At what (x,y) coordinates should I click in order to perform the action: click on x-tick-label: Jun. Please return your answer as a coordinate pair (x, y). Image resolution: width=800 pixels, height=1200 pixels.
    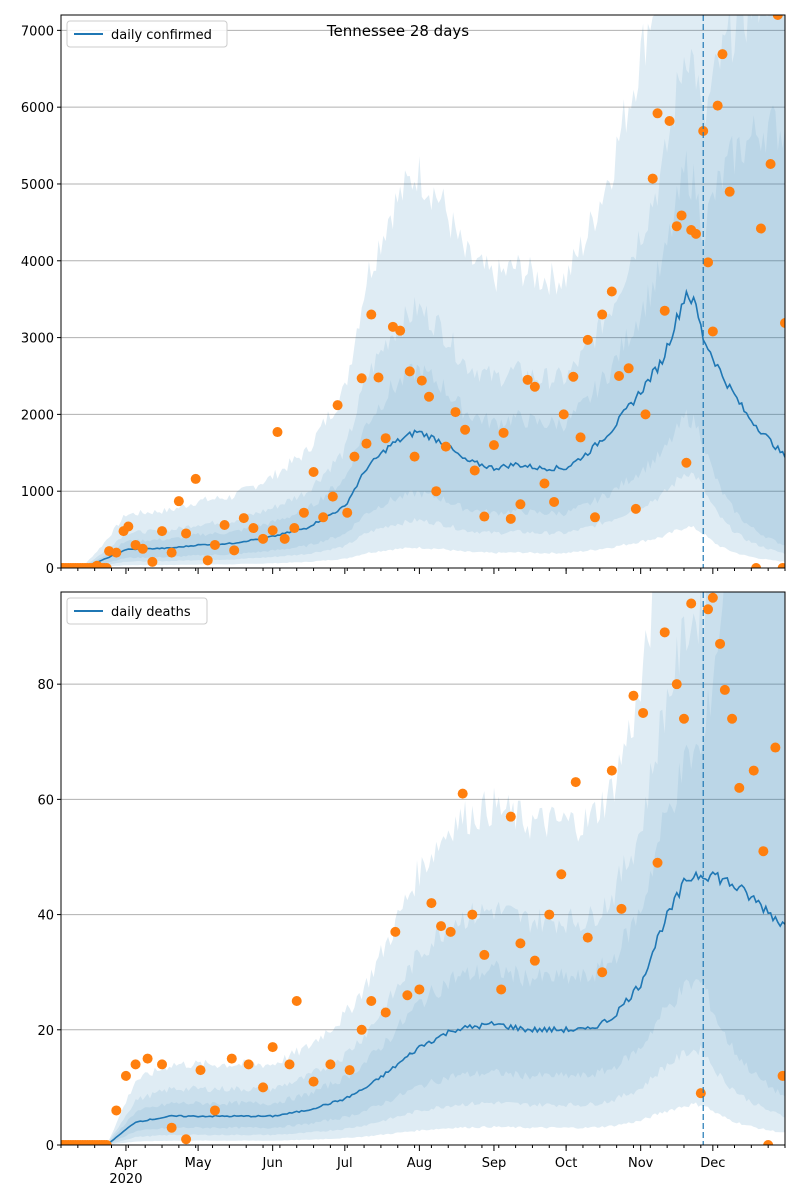
    Looking at the image, I should click on (272, 1163).